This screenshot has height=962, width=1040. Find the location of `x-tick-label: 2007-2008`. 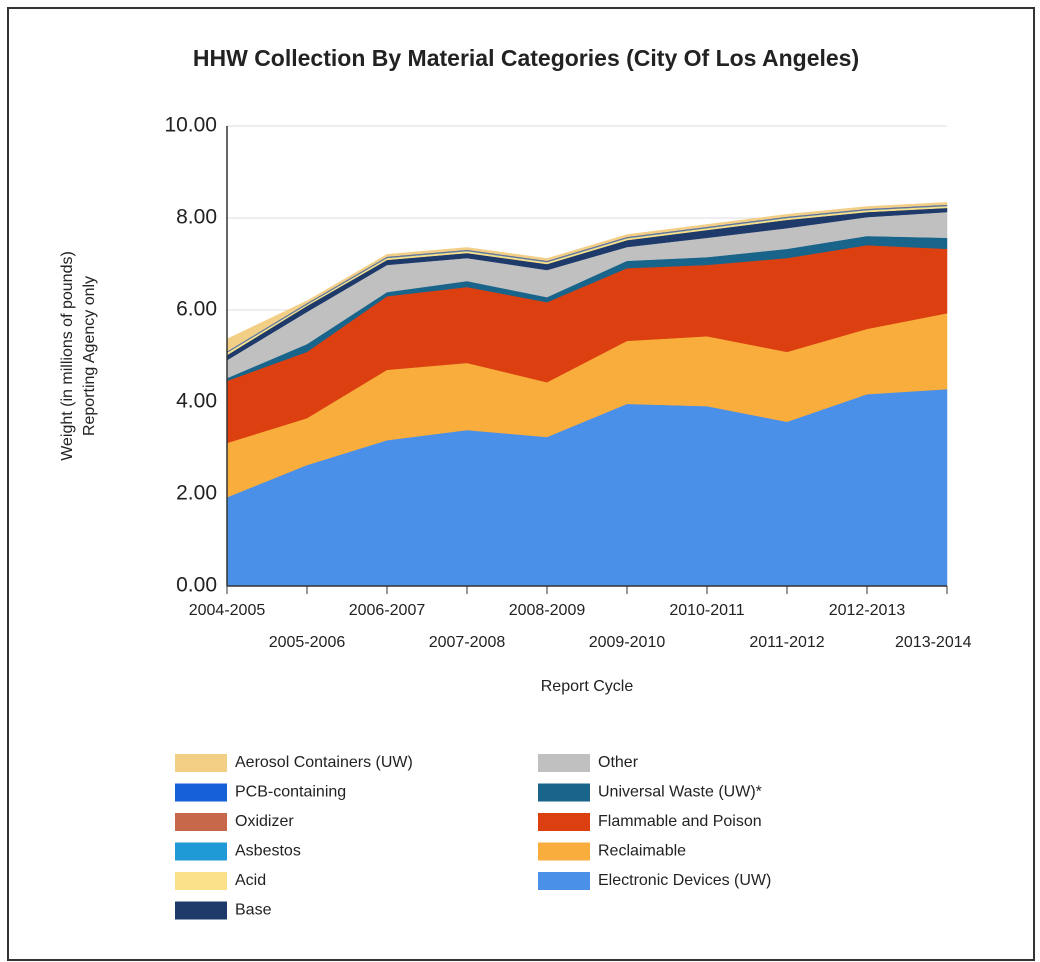

x-tick-label: 2007-2008 is located at coordinates (467, 642).